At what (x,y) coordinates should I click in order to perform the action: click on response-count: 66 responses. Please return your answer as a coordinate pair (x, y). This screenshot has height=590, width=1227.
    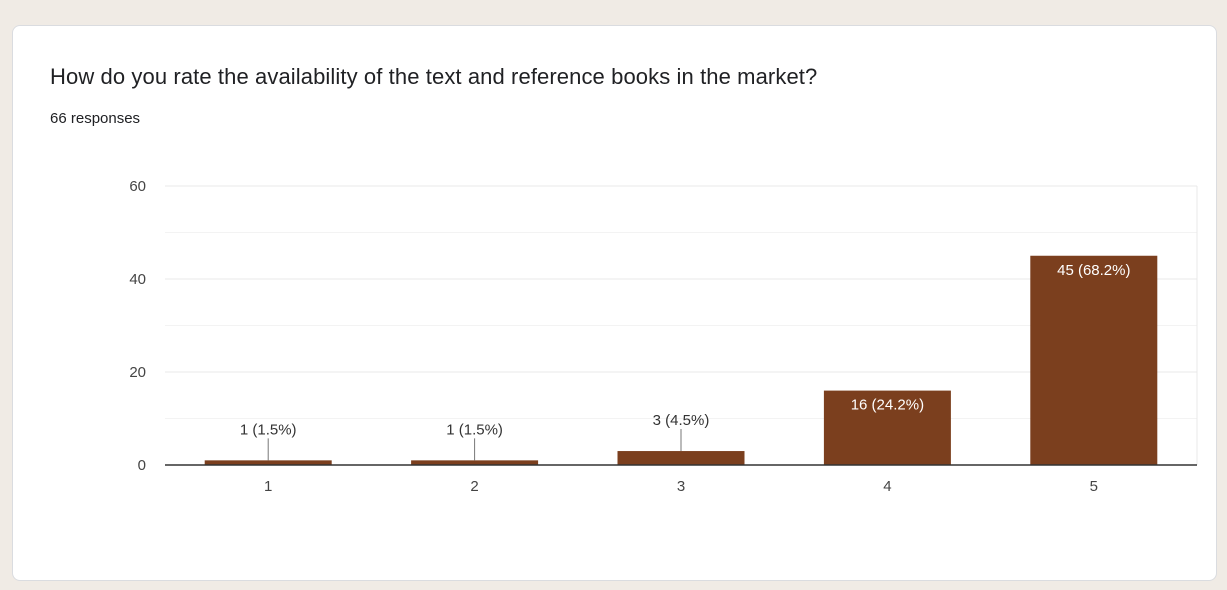
    Looking at the image, I should click on (95, 118).